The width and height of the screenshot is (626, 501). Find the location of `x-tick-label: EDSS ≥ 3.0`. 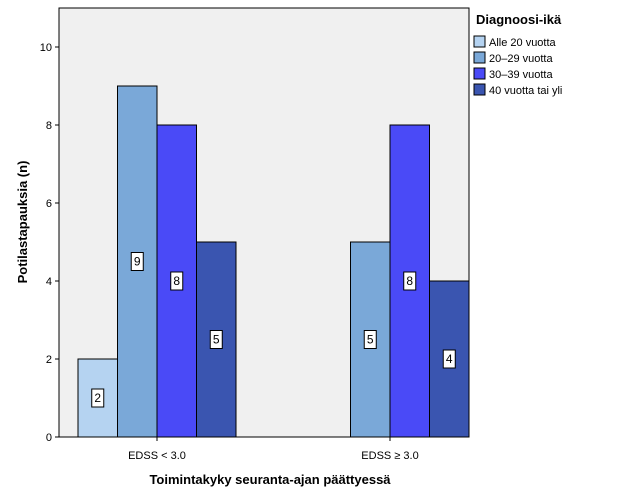

x-tick-label: EDSS ≥ 3.0 is located at coordinates (389, 456).